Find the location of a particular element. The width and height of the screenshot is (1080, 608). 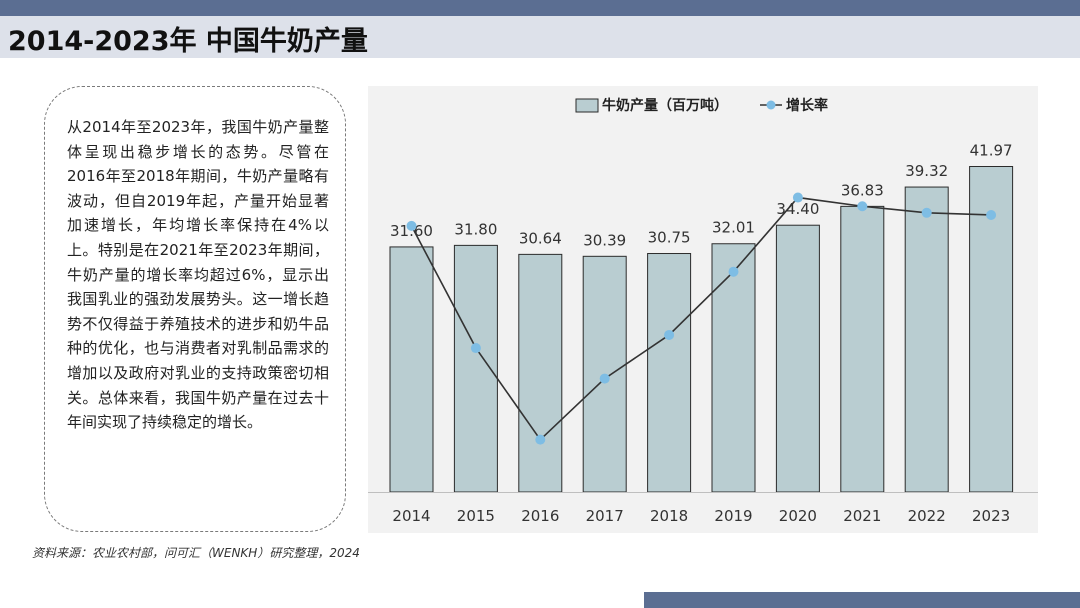

source-note: 资料来源：农业农村部，问可汇（WENKH）研究整理，2024 is located at coordinates (196, 553).